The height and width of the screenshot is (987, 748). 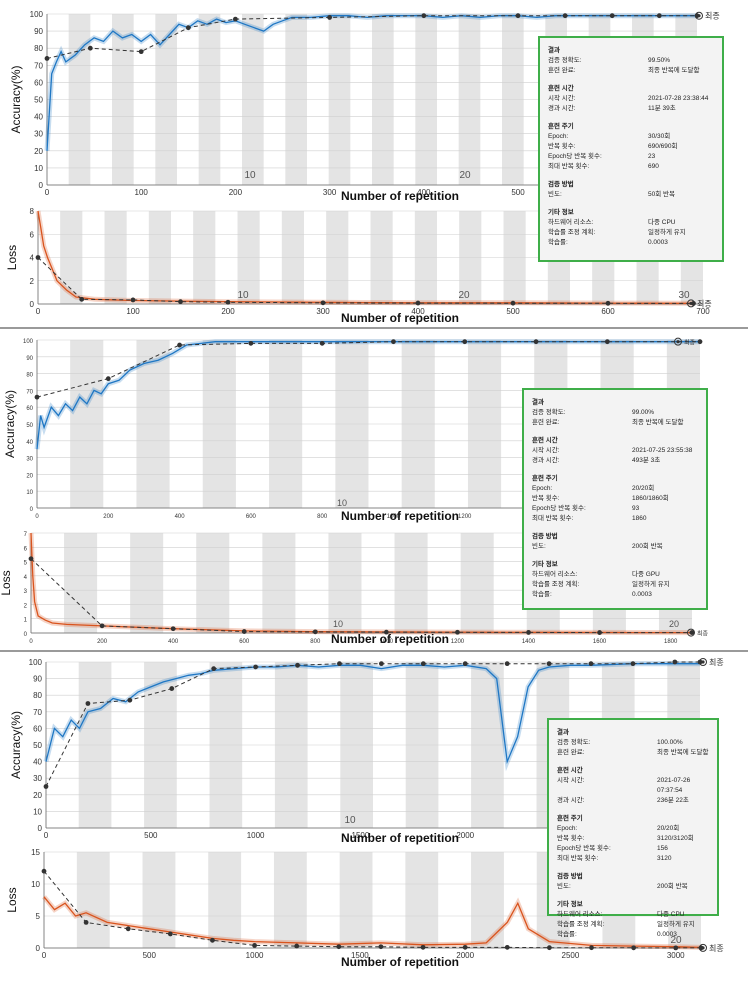 What do you see at coordinates (633, 859) in the screenshot?
I see `info-row: 최대 반복 횟수: 3120` at bounding box center [633, 859].